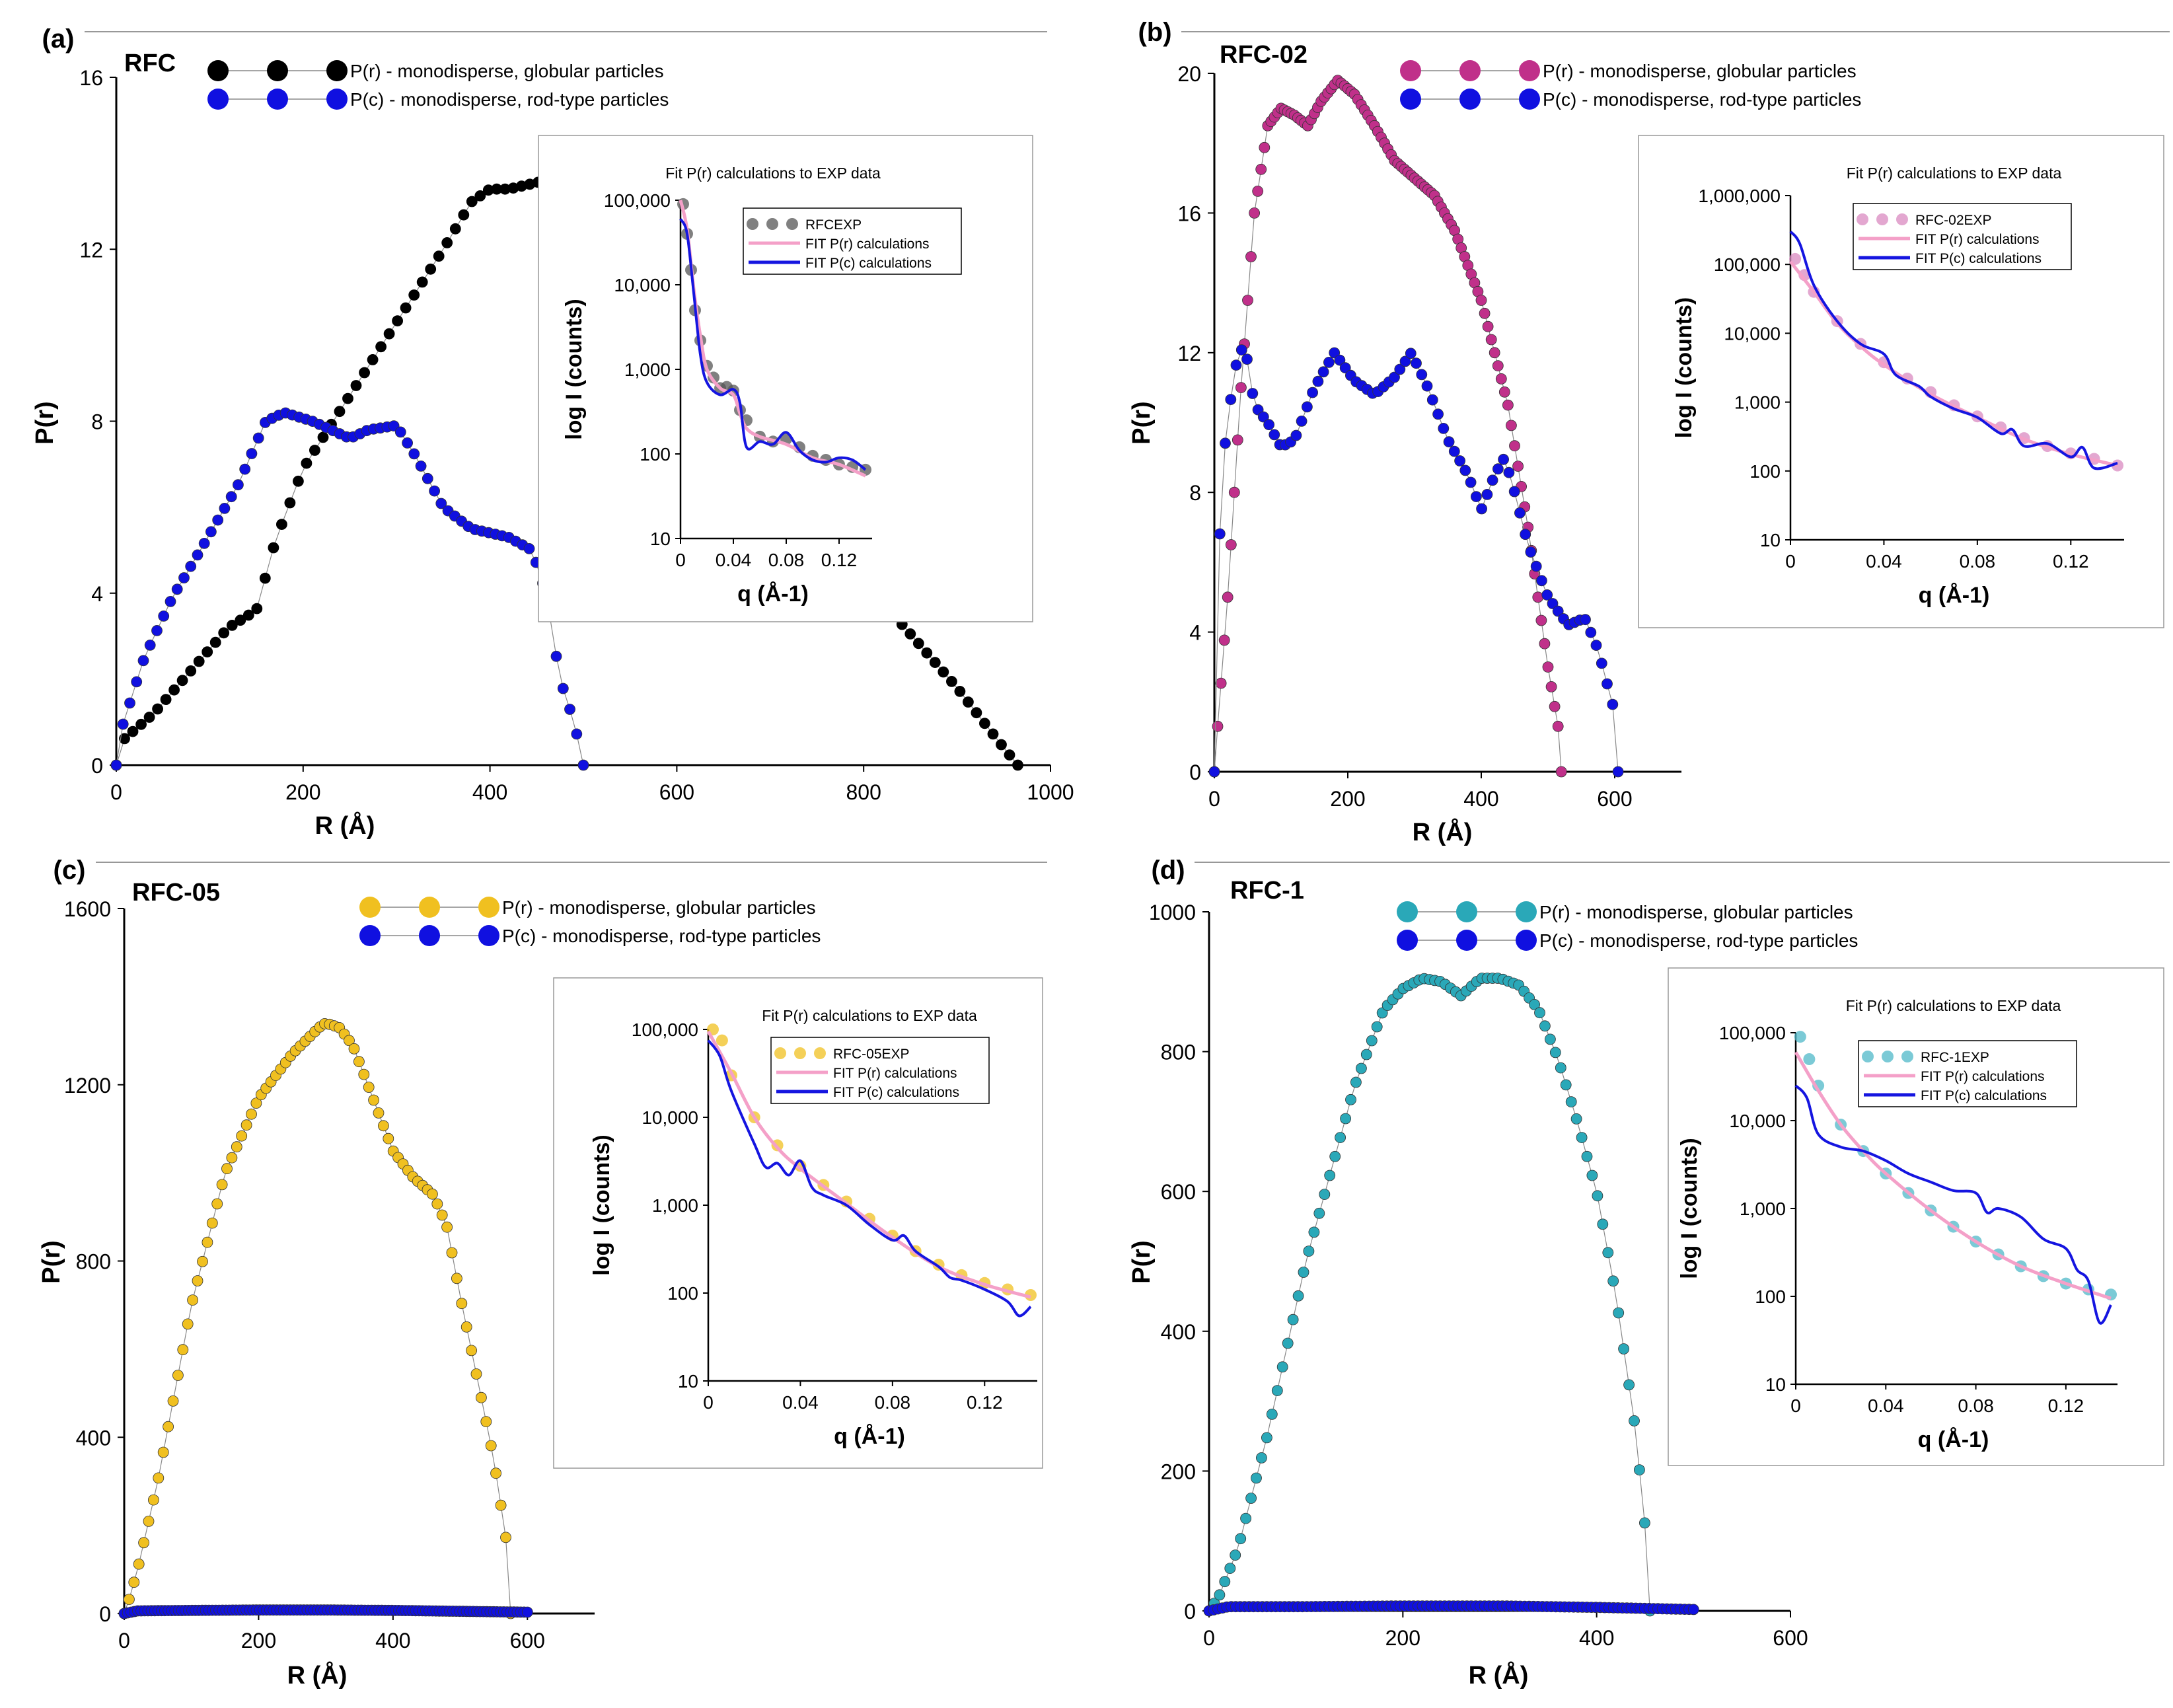 The image size is (2173, 1708). I want to click on x-tick-label: 400, so click(1596, 1638).